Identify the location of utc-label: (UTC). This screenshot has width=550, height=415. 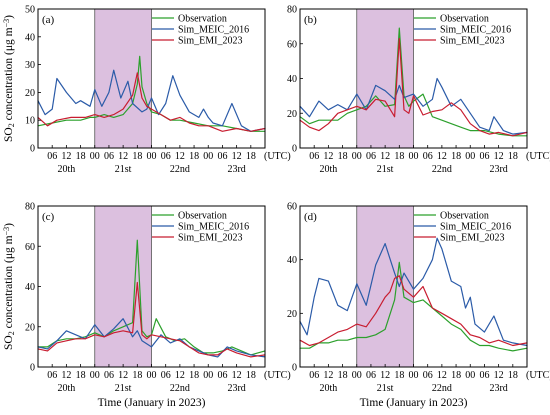
(277, 375).